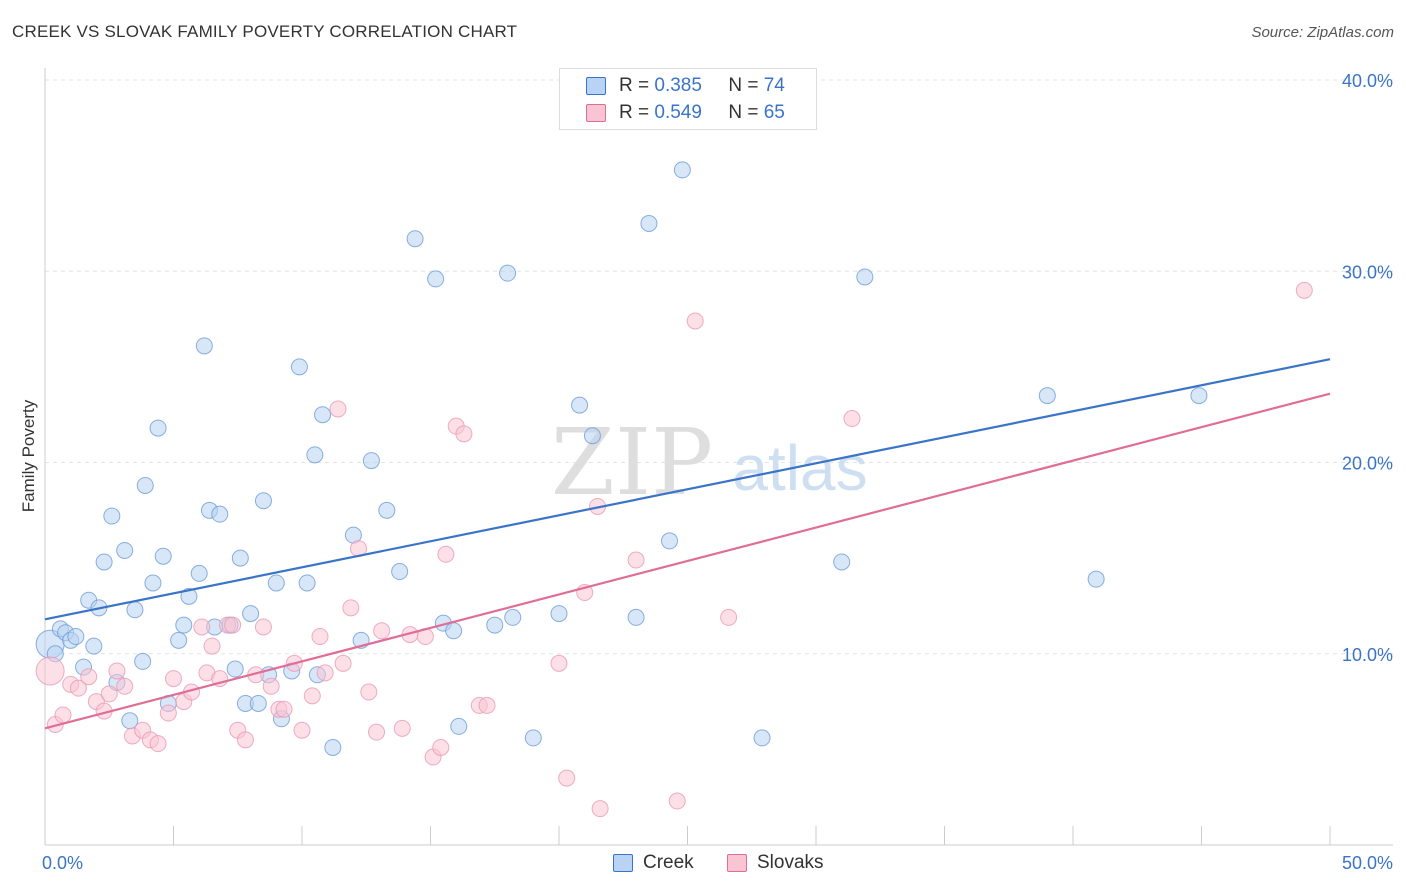 Image resolution: width=1406 pixels, height=892 pixels. Describe the element at coordinates (623, 863) in the screenshot. I see `creek-legend-swatch` at that location.